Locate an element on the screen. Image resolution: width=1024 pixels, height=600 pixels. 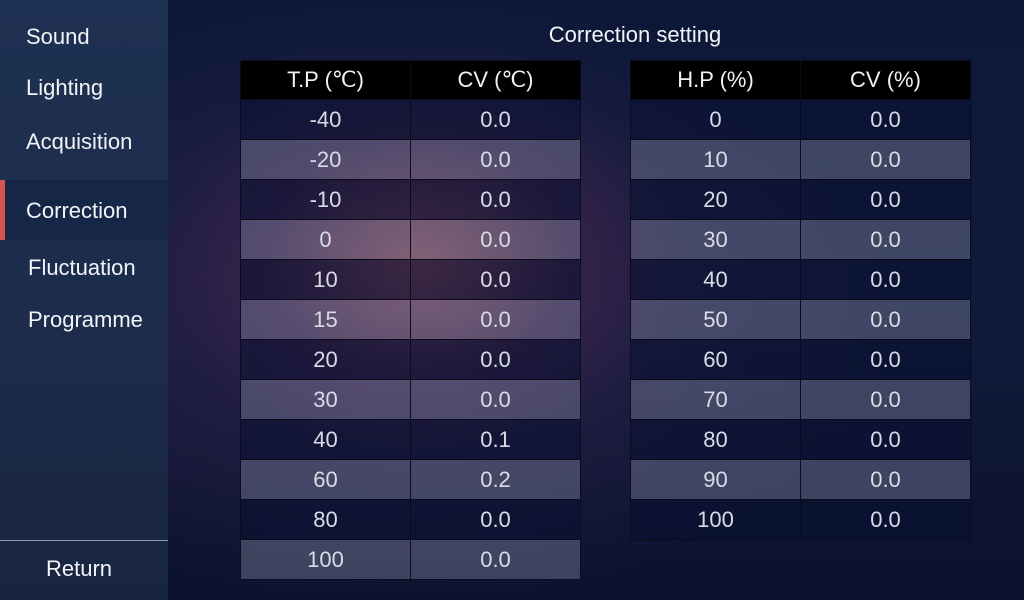
table-row: 90 0.0 is located at coordinates (800, 479).